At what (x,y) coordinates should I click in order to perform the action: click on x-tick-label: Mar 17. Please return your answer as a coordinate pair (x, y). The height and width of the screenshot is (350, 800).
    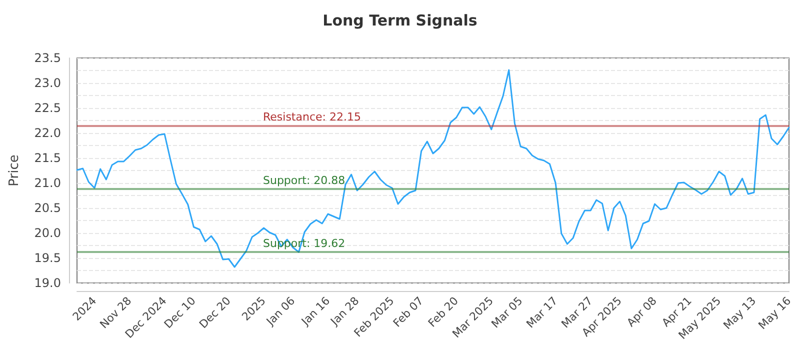
    Looking at the image, I should click on (542, 312).